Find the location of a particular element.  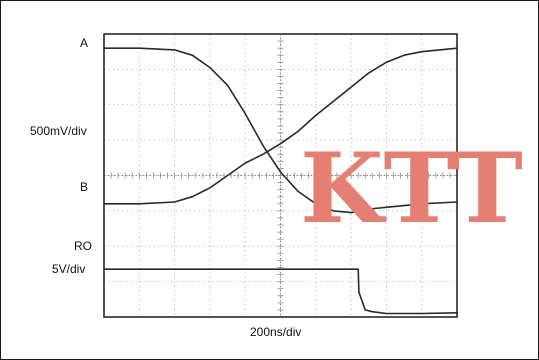

scale-label-5v: 5V/div is located at coordinates (69, 269).